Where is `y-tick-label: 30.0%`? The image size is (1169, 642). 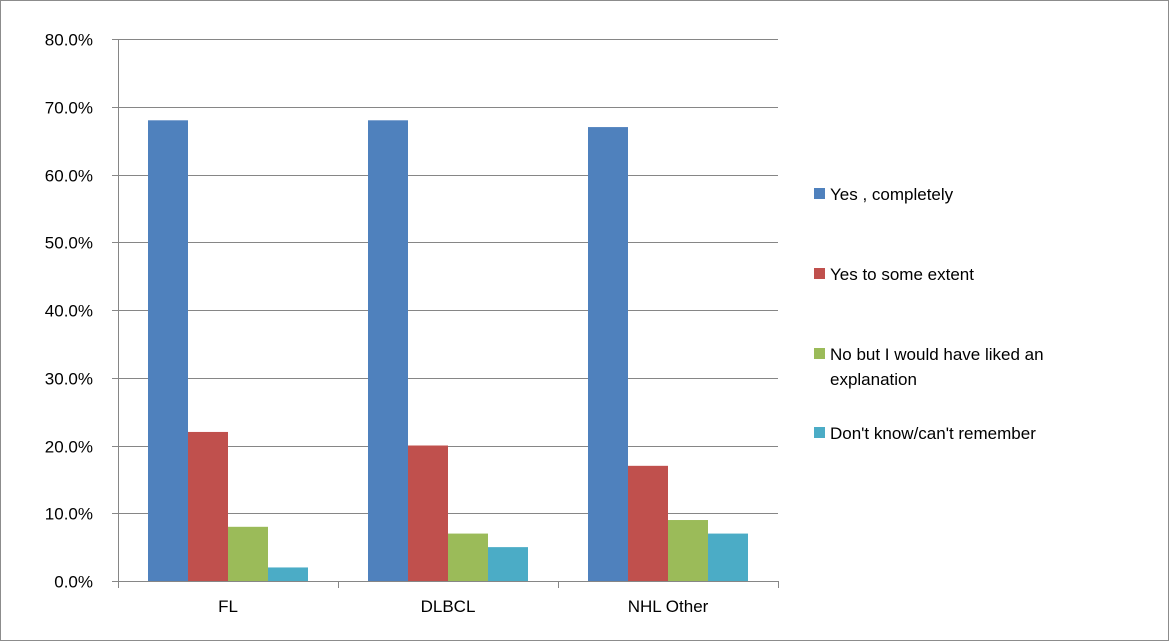
y-tick-label: 30.0% is located at coordinates (69, 379).